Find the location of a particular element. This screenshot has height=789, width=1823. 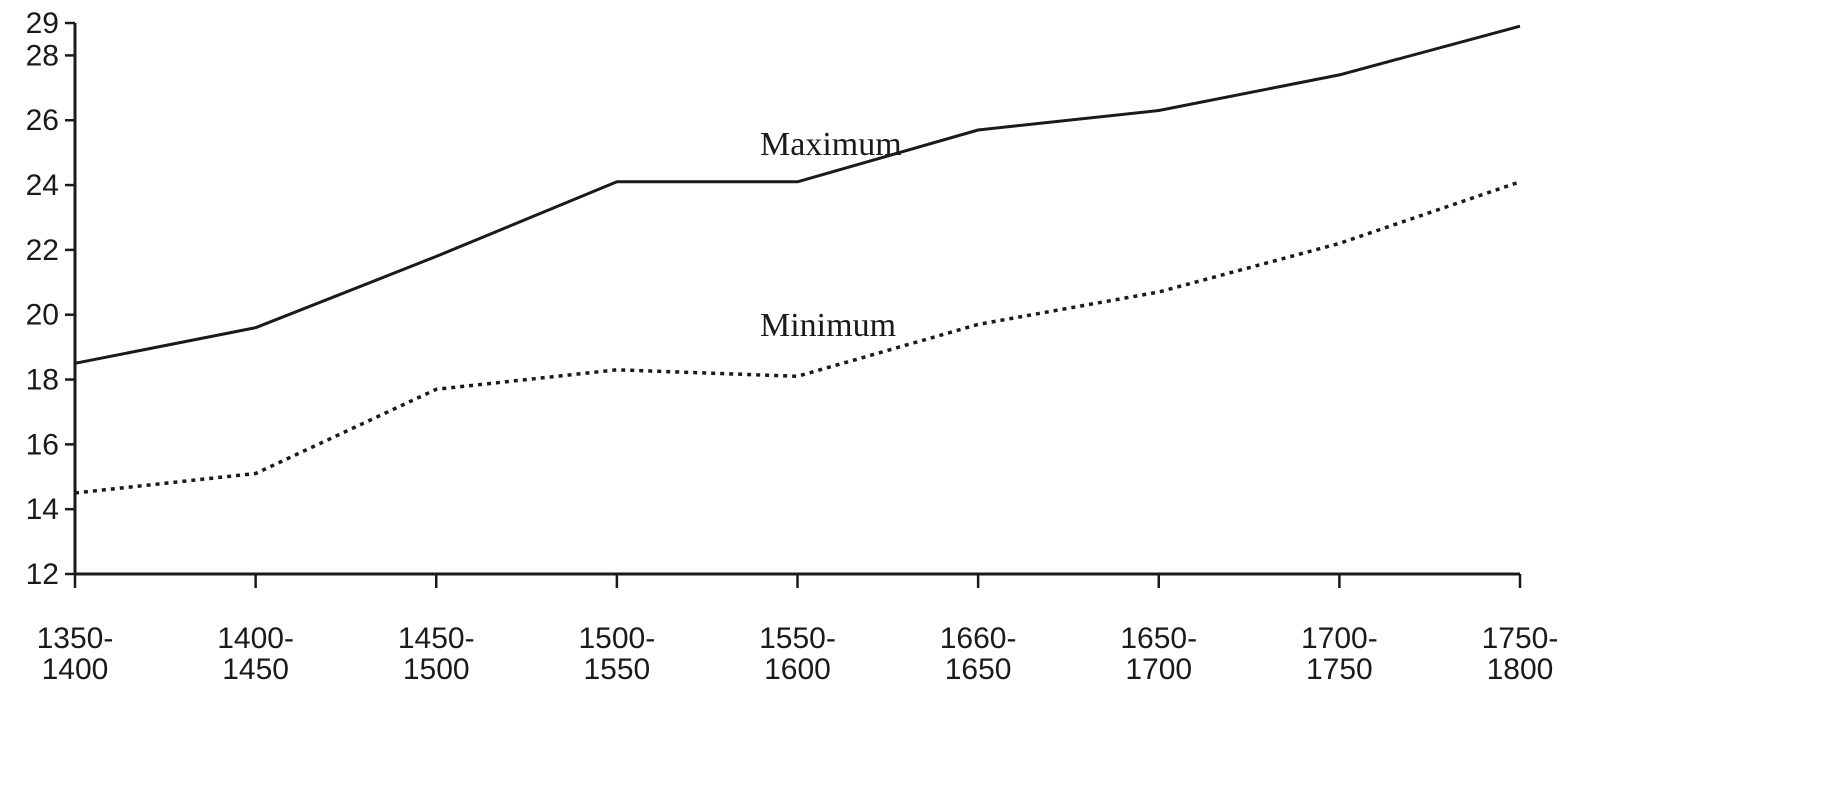

series-label-maximum: Maximum is located at coordinates (831, 144).